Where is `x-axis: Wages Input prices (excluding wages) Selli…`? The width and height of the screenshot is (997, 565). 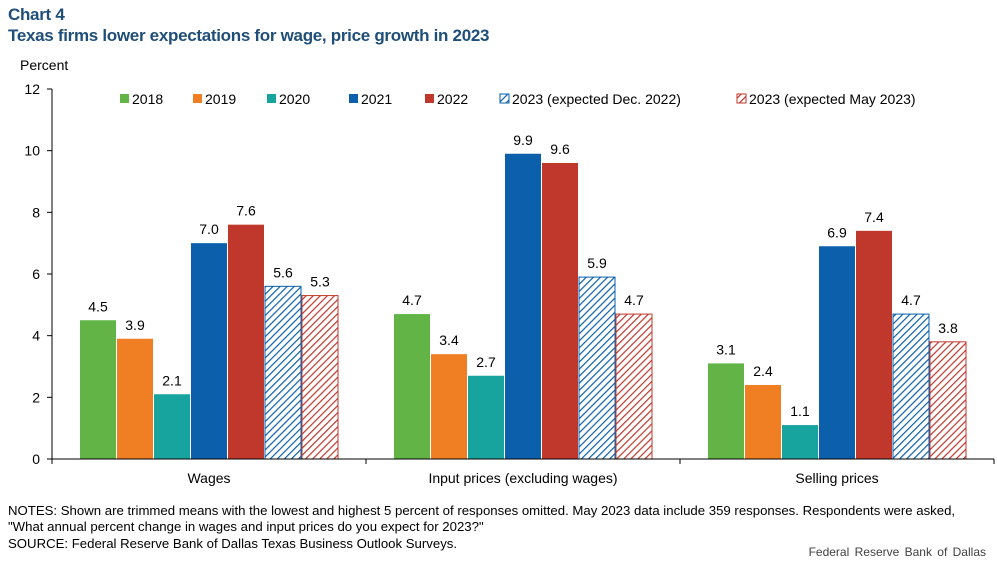
x-axis: Wages Input prices (excluding wages) Selli… is located at coordinates (523, 472).